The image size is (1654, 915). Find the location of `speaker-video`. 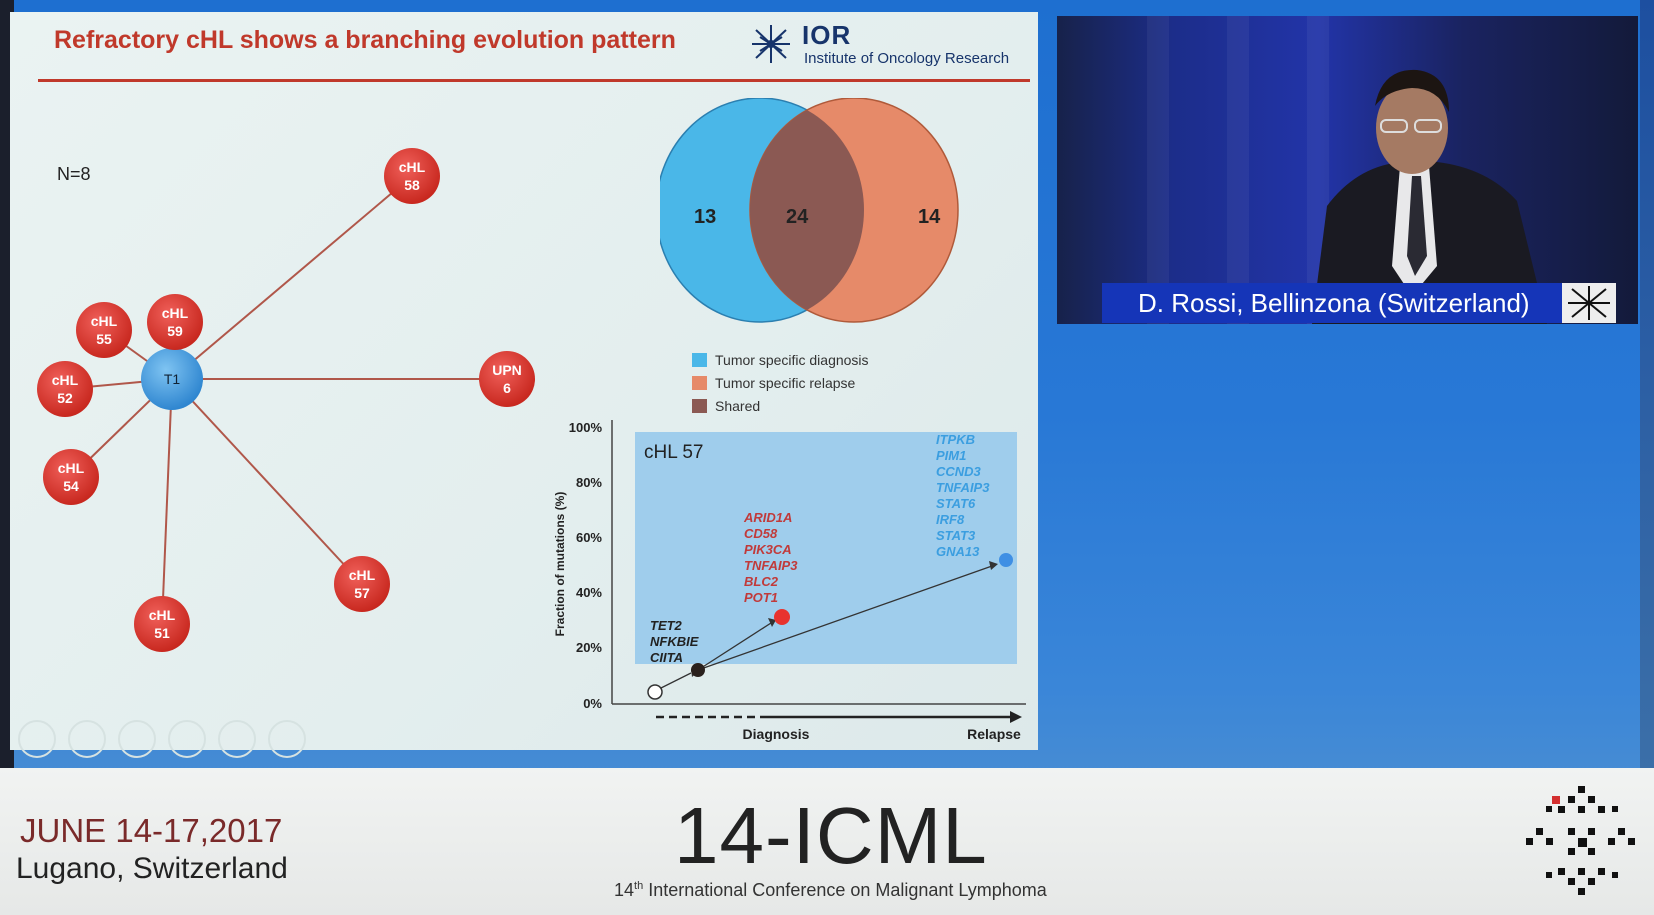

speaker-video is located at coordinates (1347, 170).